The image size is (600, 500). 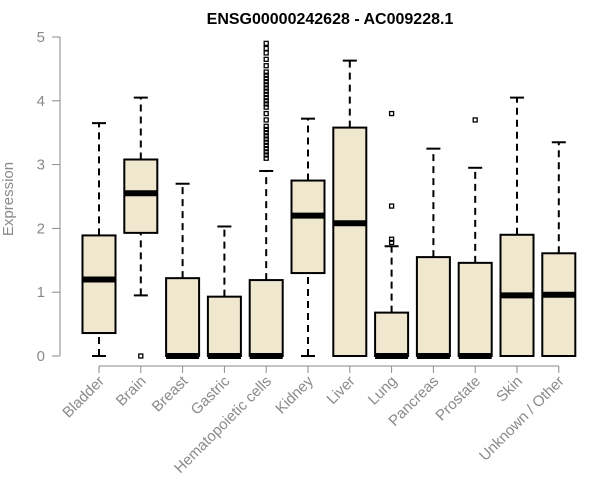 What do you see at coordinates (41, 101) in the screenshot?
I see `y-tick-label: 4` at bounding box center [41, 101].